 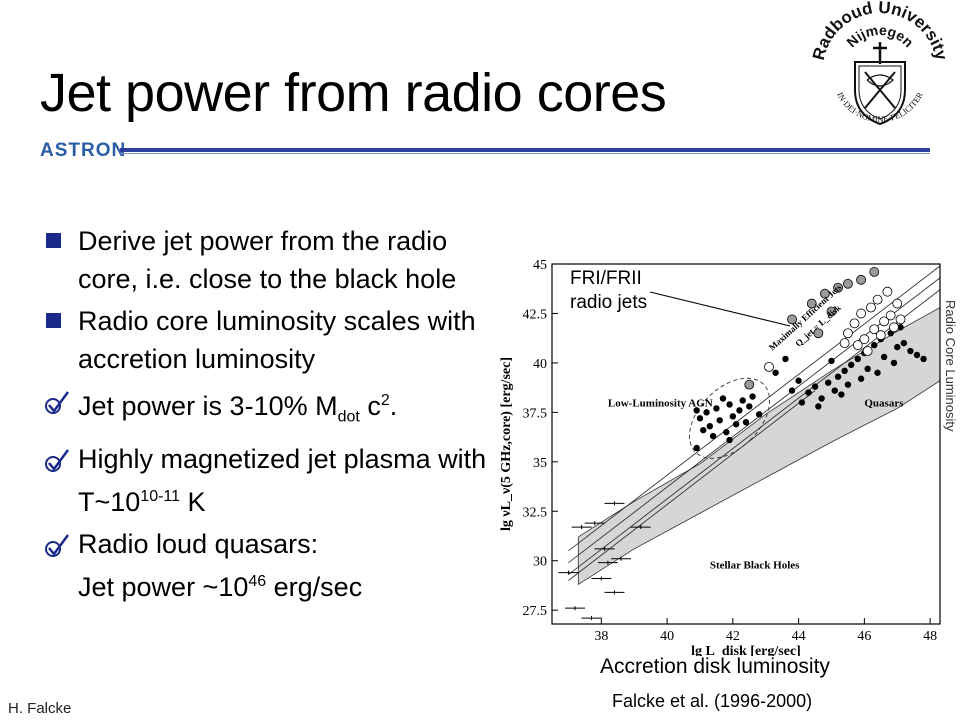 What do you see at coordinates (715, 666) in the screenshot?
I see `x-caption: Accretion disk luminosity` at bounding box center [715, 666].